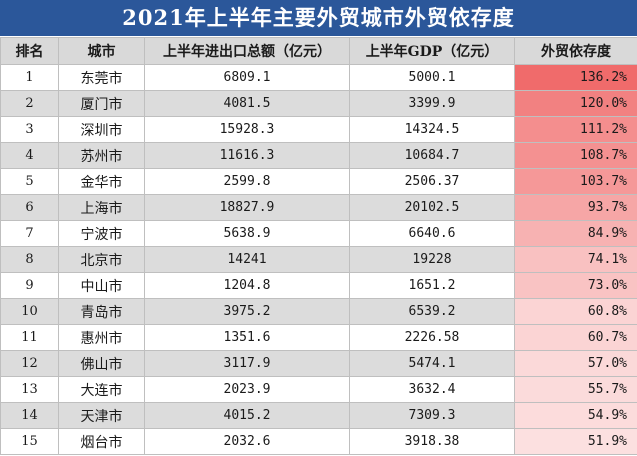 The height and width of the screenshot is (456, 637). Describe the element at coordinates (101, 181) in the screenshot. I see `cell-city: 金华市` at that location.